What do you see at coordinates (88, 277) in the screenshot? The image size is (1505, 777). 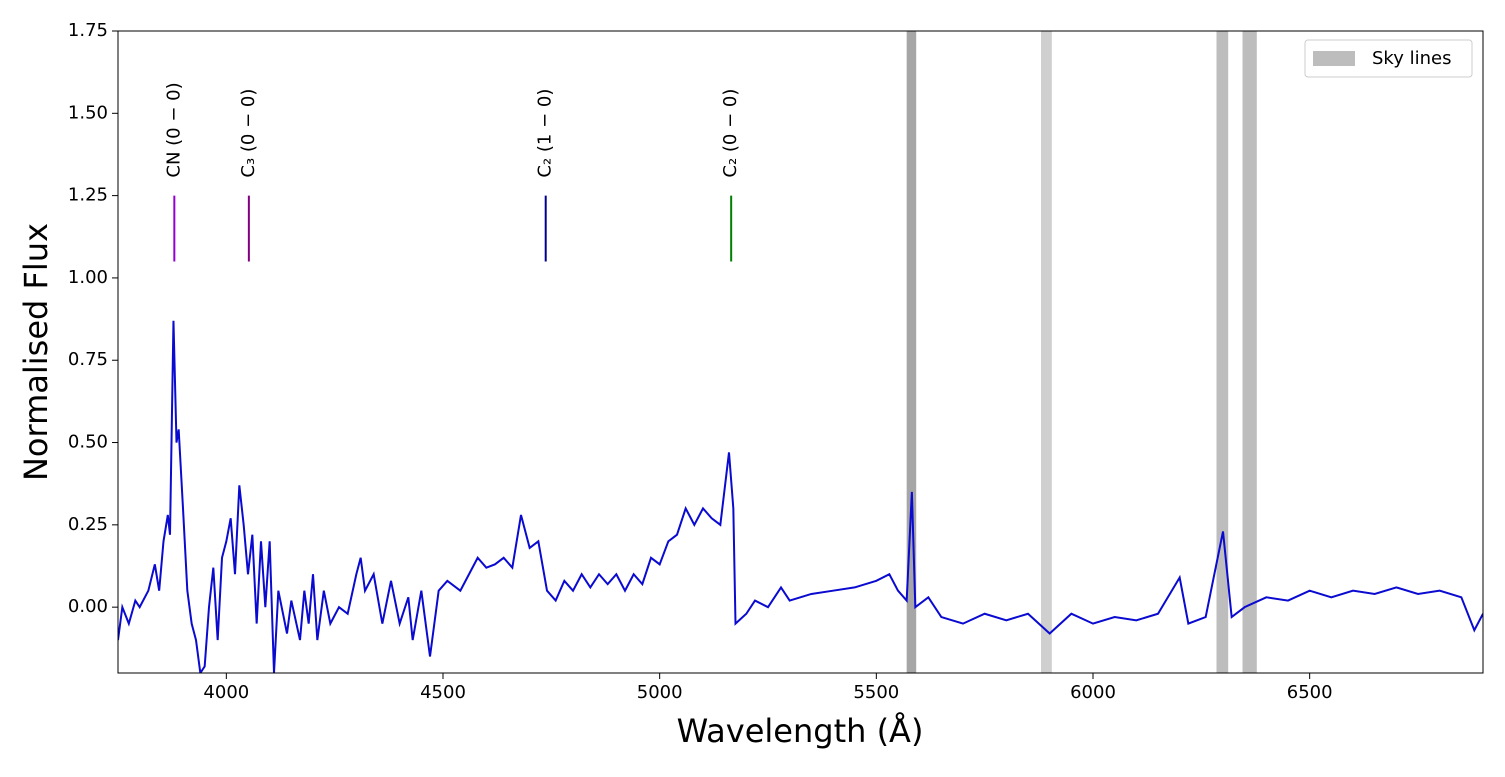 I see `y-tick-label: 1.00` at bounding box center [88, 277].